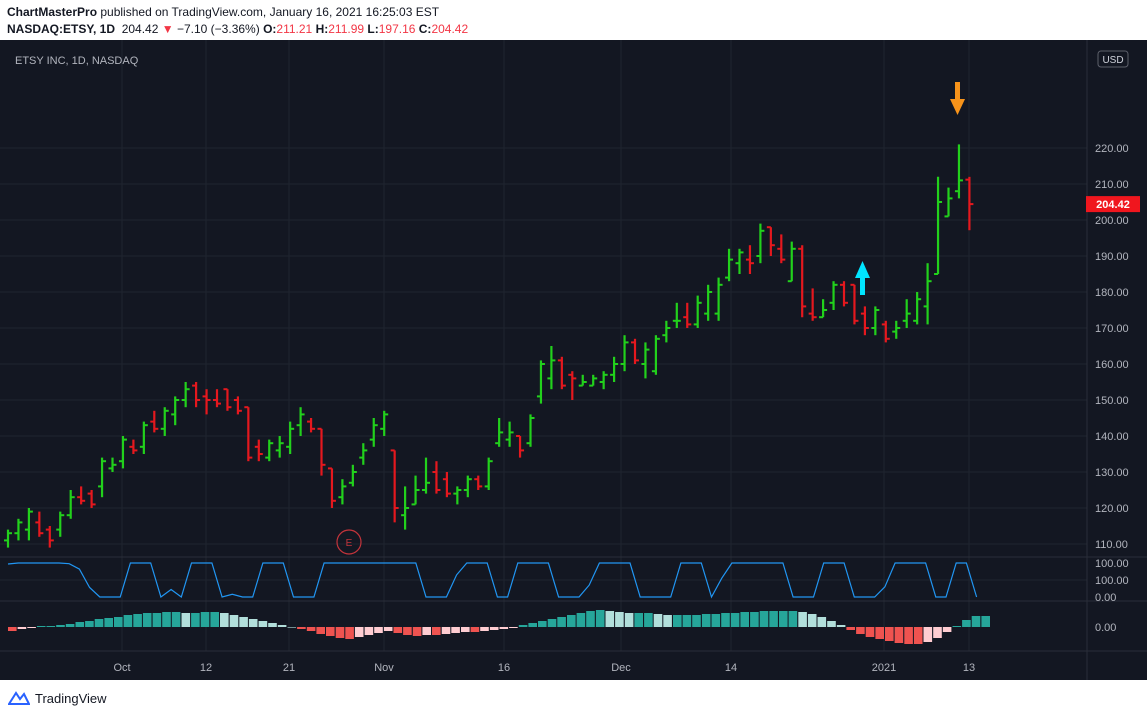 The image size is (1147, 718). I want to click on down-triangle-icon: ▼, so click(167, 29).